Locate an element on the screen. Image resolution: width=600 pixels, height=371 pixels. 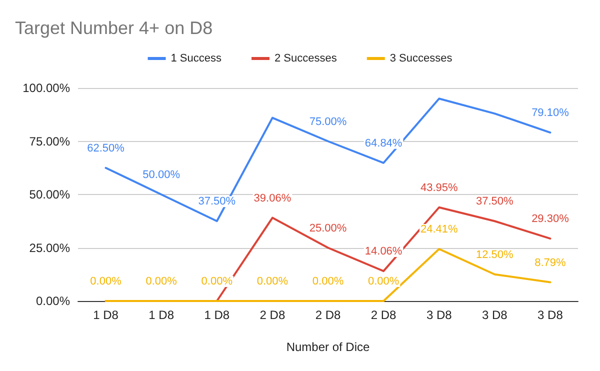
data-label: 29.30% is located at coordinates (551, 219).